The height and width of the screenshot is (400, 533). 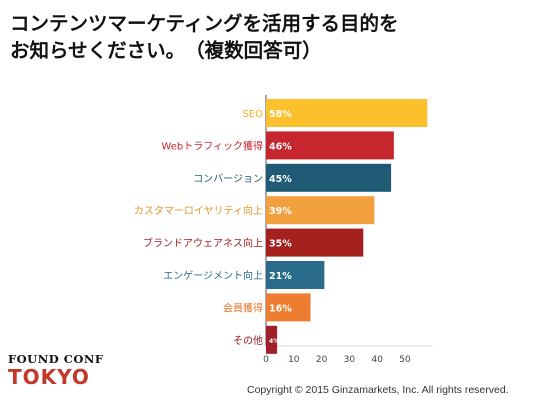 I want to click on category-label: カスタマーロイヤリティ向上, so click(x=198, y=210).